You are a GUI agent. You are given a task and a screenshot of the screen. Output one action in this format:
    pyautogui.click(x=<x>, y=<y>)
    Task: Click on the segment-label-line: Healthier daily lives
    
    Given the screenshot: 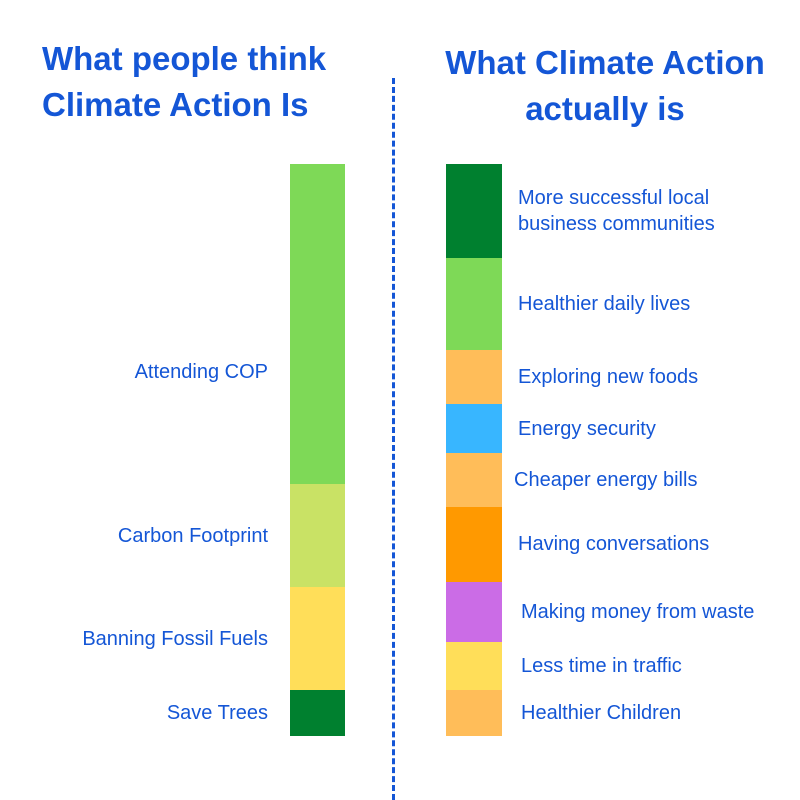 What is the action you would take?
    pyautogui.click(x=604, y=304)
    